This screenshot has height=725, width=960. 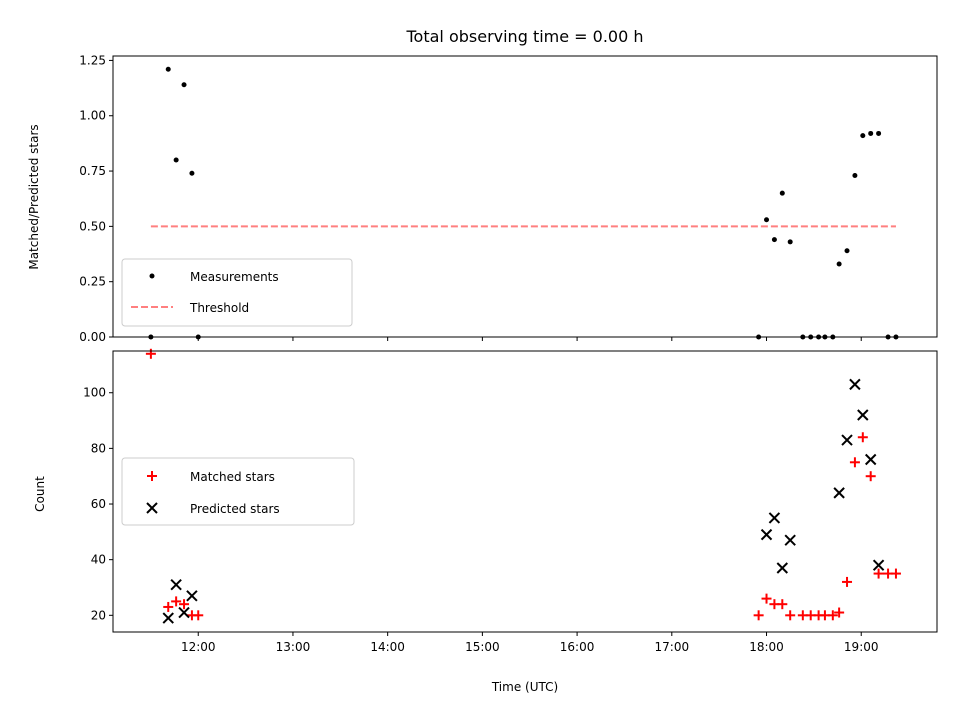 What do you see at coordinates (92, 116) in the screenshot?
I see `y-tick-label: 1.00` at bounding box center [92, 116].